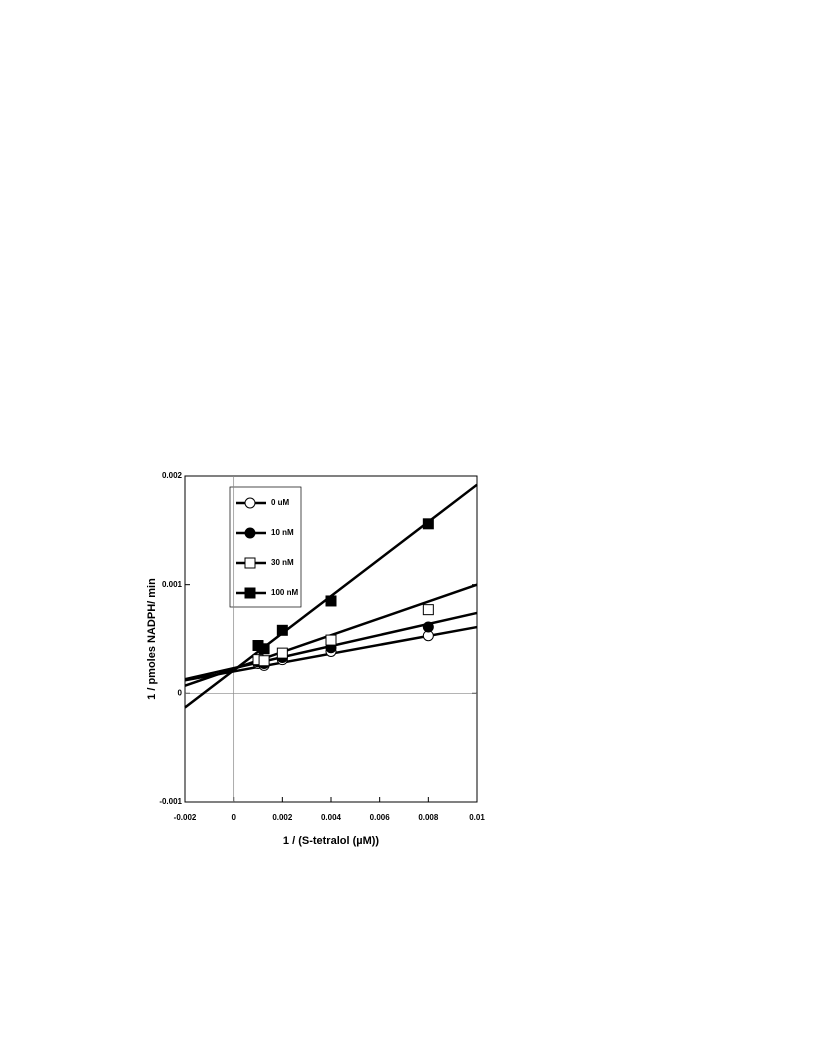  Describe the element at coordinates (172, 475) in the screenshot. I see `y-tick-label: 0.002` at that location.